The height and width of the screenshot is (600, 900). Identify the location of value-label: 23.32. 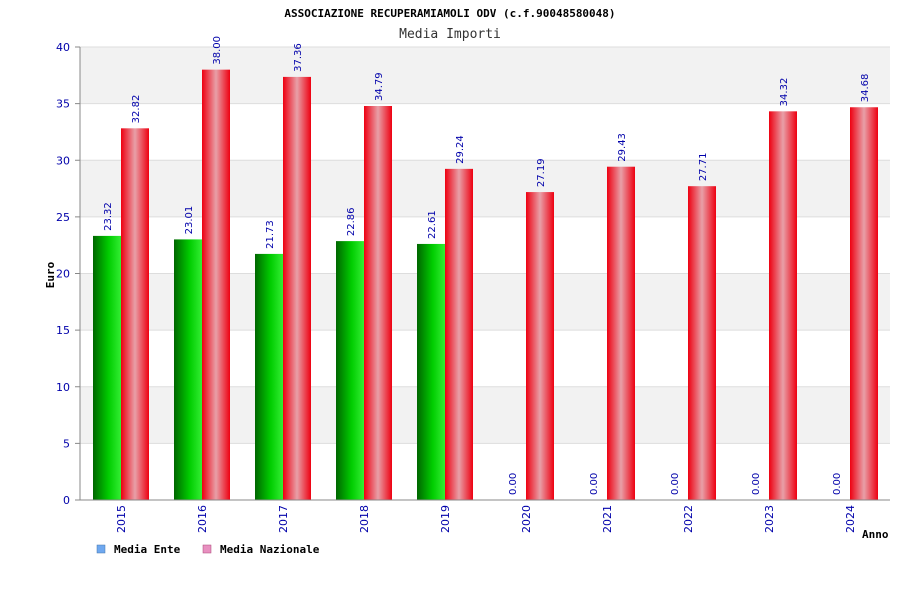
(108, 216).